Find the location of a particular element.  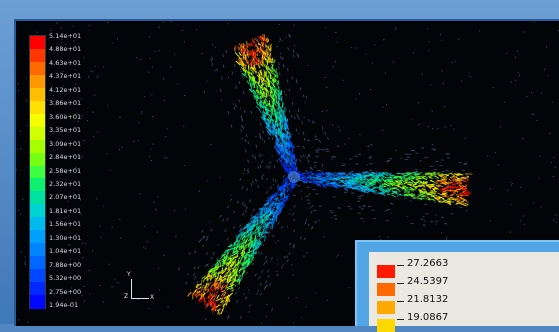

inset-tick is located at coordinates (400, 265).